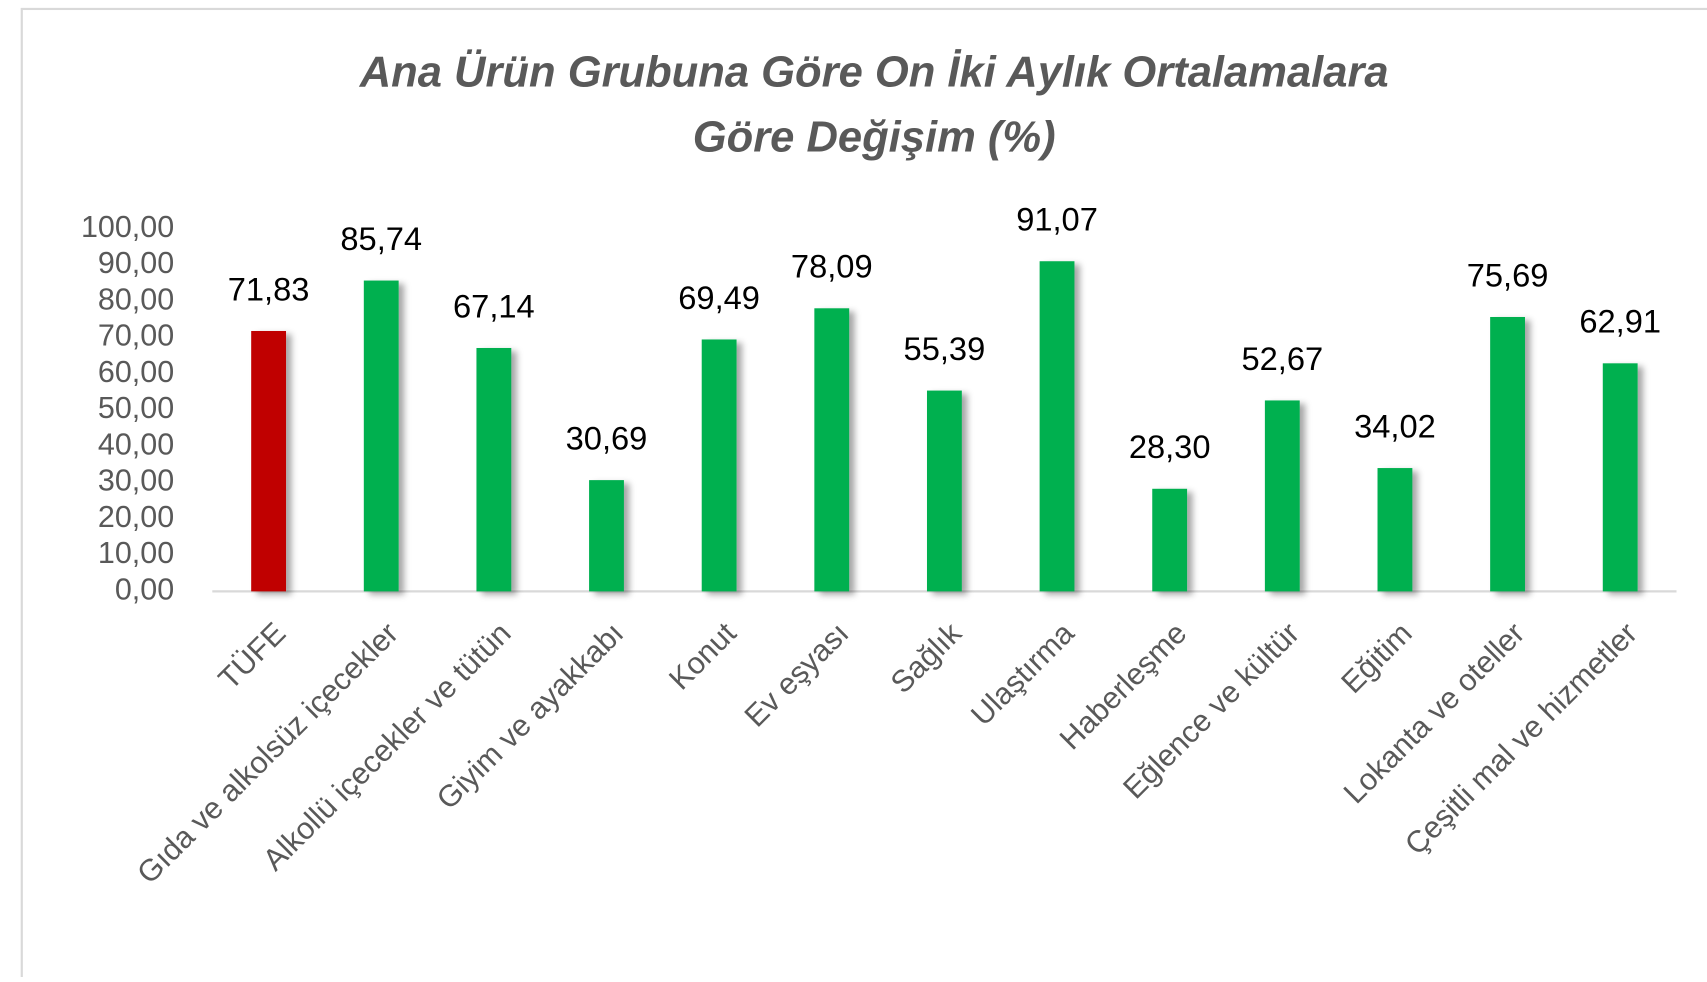 The width and height of the screenshot is (1707, 982). What do you see at coordinates (719, 297) in the screenshot?
I see `value-label: 69,49` at bounding box center [719, 297].